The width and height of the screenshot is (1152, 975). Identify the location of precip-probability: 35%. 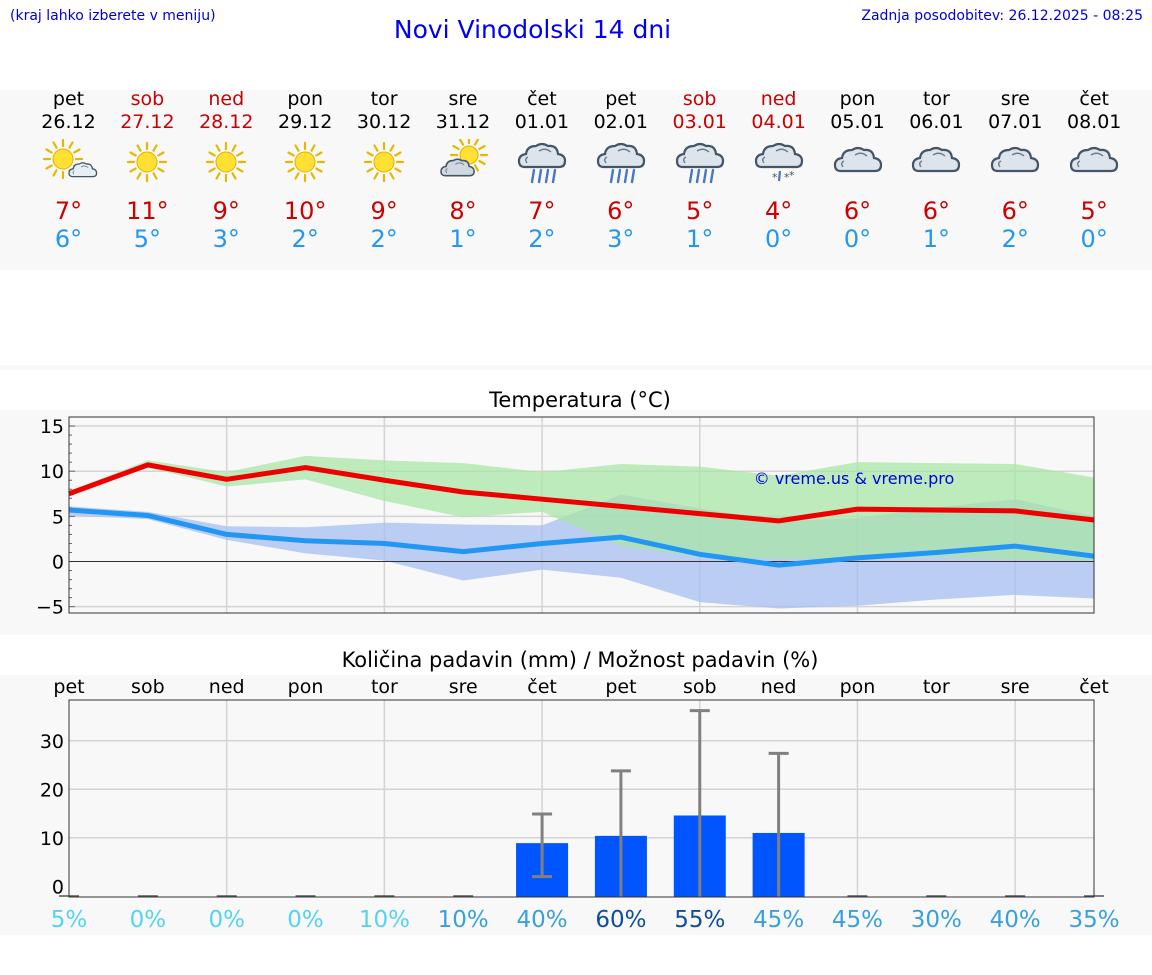
(1093, 920).